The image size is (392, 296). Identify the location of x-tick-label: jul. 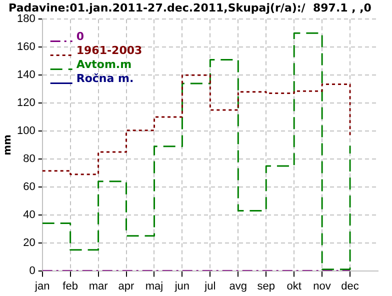
(210, 286).